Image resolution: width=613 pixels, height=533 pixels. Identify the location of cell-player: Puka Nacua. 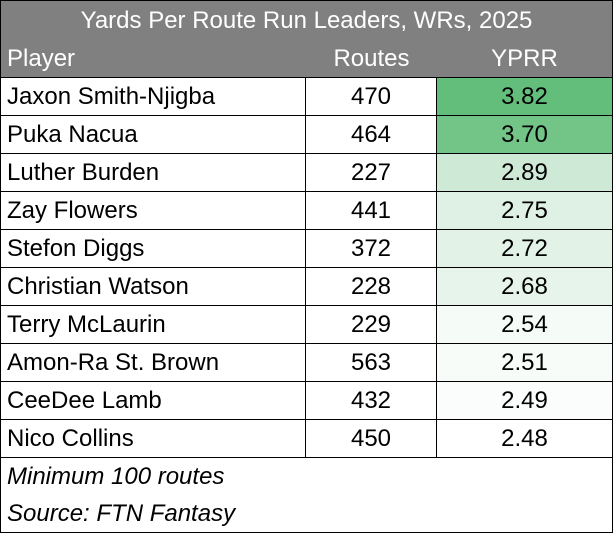
(153, 134).